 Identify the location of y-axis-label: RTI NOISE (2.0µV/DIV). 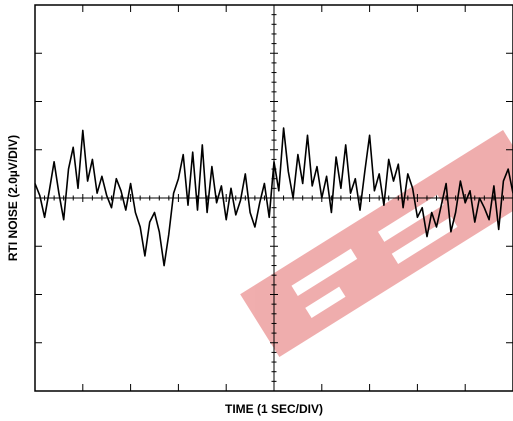
(13, 198).